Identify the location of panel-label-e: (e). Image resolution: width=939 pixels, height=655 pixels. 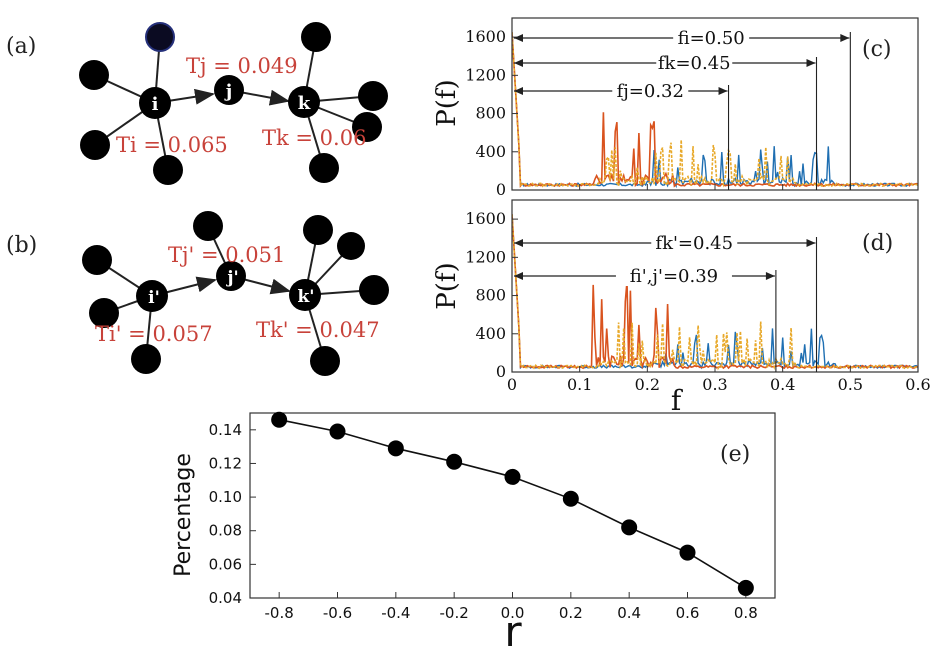
(735, 454).